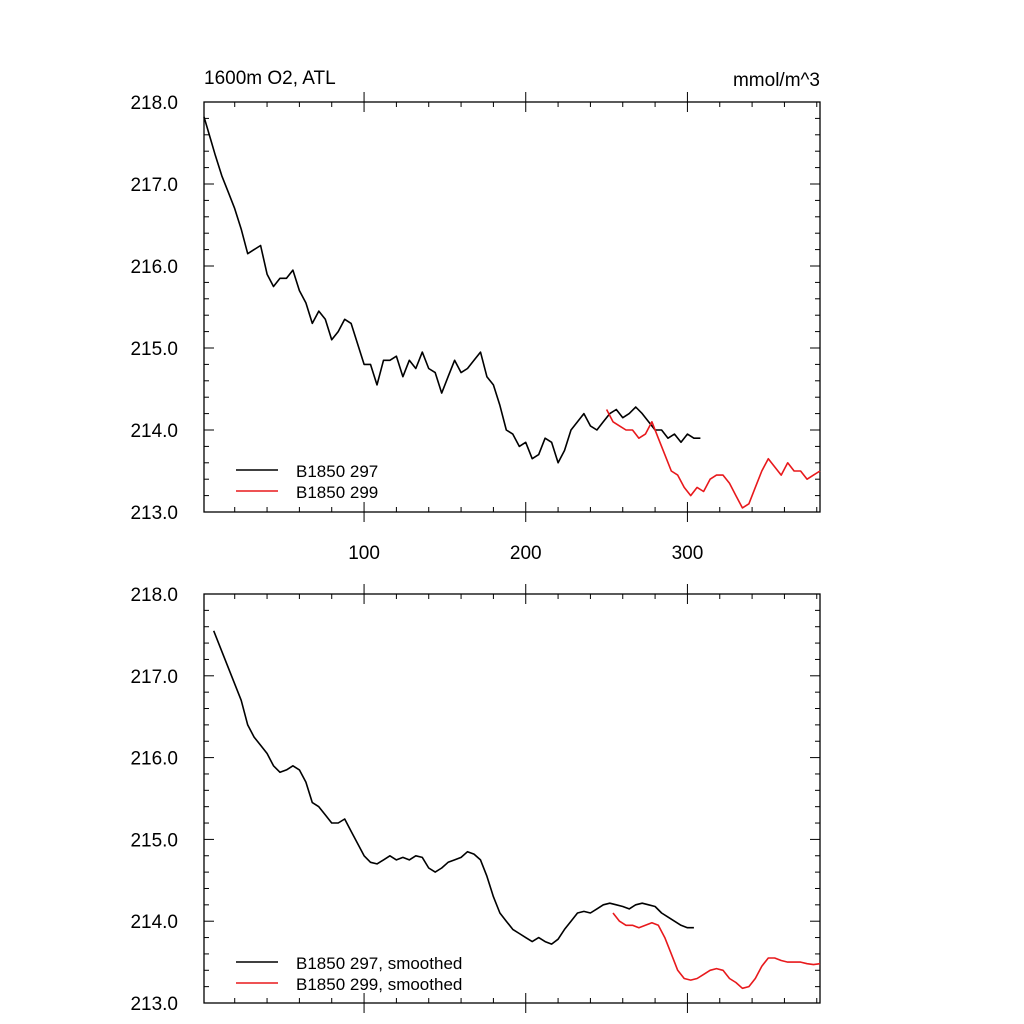 This screenshot has height=1024, width=1024. I want to click on legend-label-1: B1850 297, smoothed, so click(379, 963).